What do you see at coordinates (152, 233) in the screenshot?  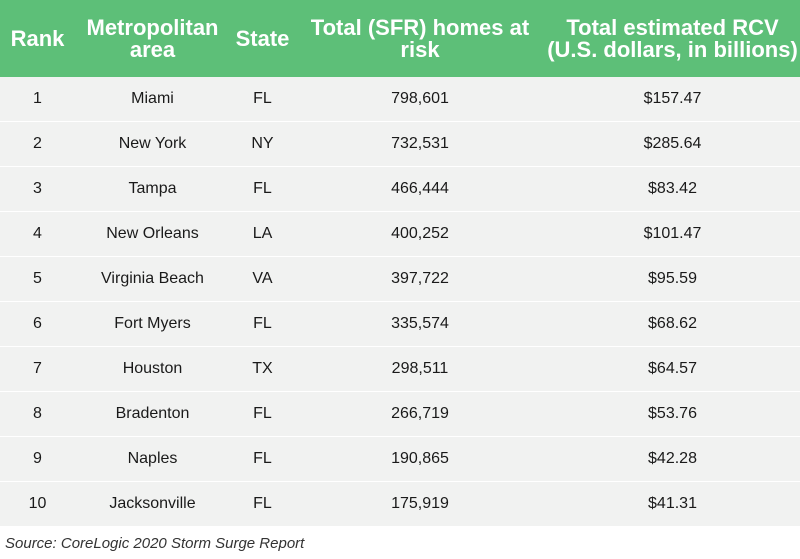 I see `metro-cell: New Orleans` at bounding box center [152, 233].